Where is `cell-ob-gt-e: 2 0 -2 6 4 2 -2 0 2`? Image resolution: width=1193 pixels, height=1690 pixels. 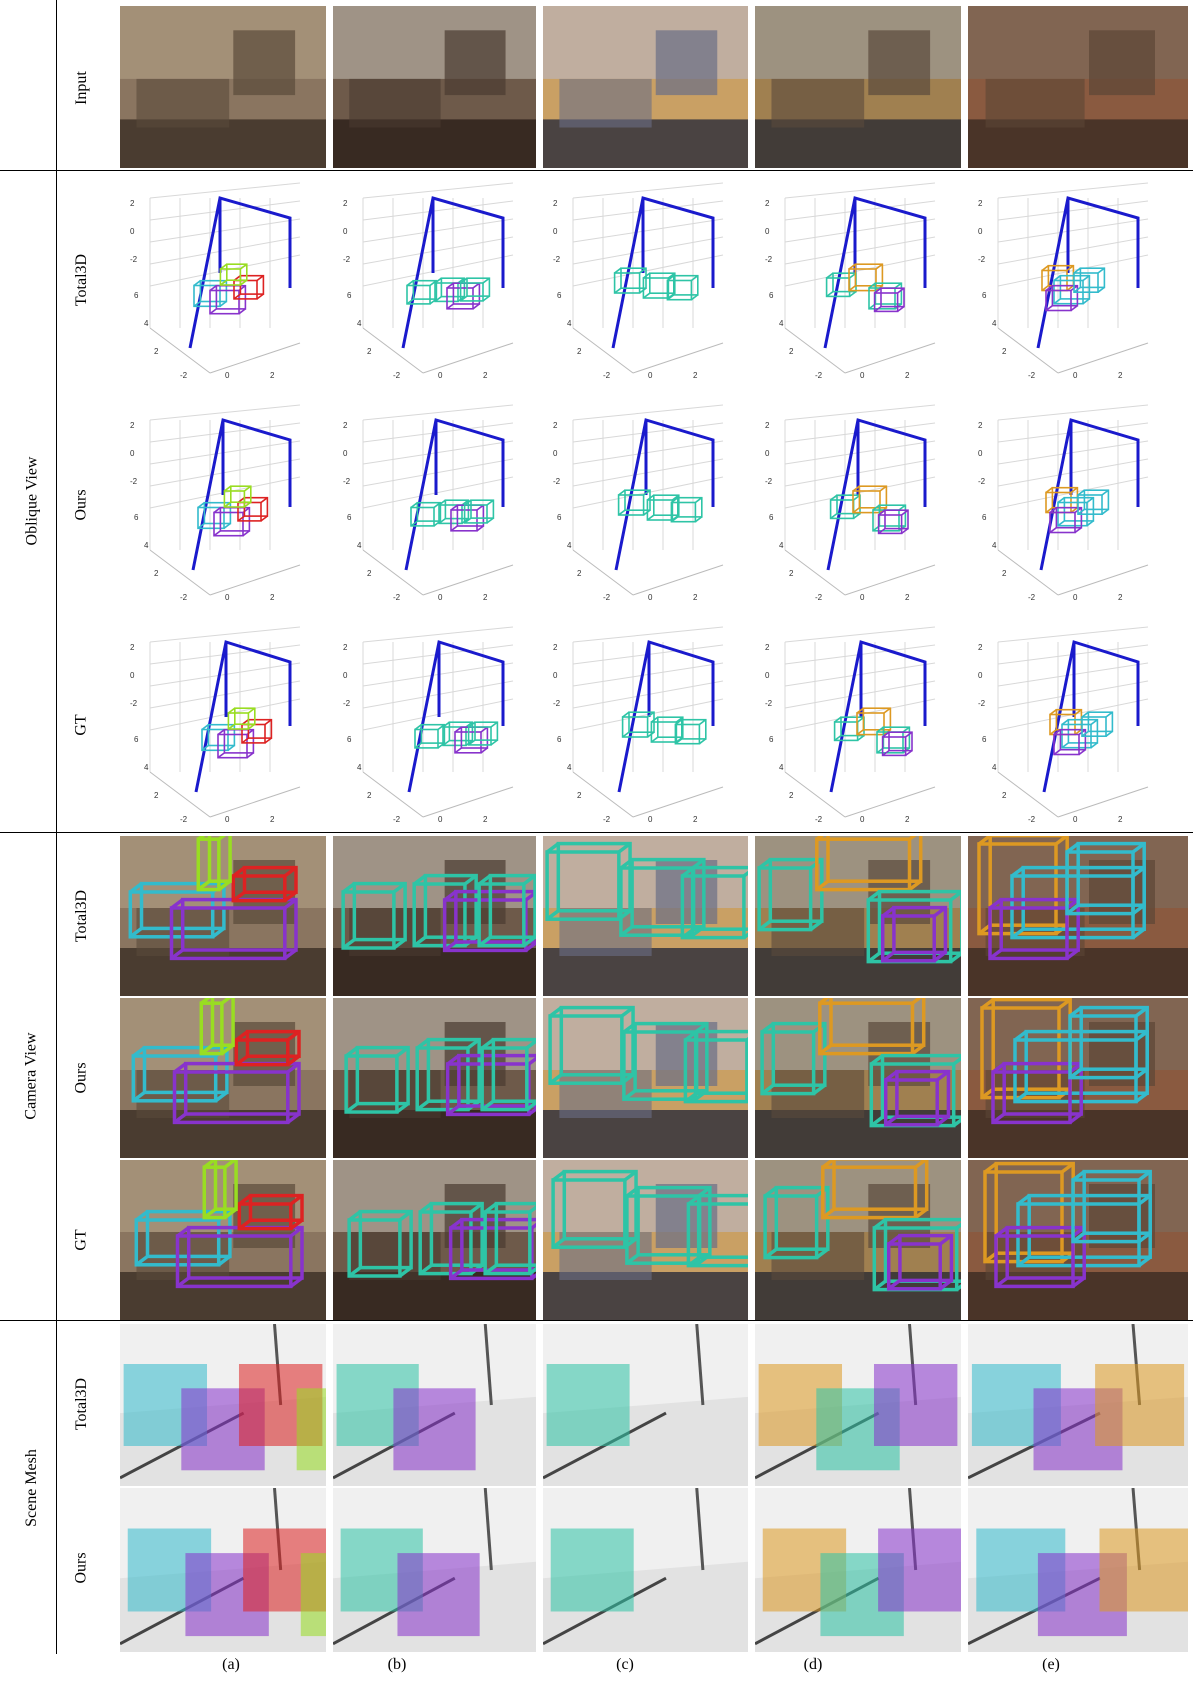
cell-ob-gt-e: 2 0 -2 6 4 2 -2 0 2 is located at coordinates (1078, 725).